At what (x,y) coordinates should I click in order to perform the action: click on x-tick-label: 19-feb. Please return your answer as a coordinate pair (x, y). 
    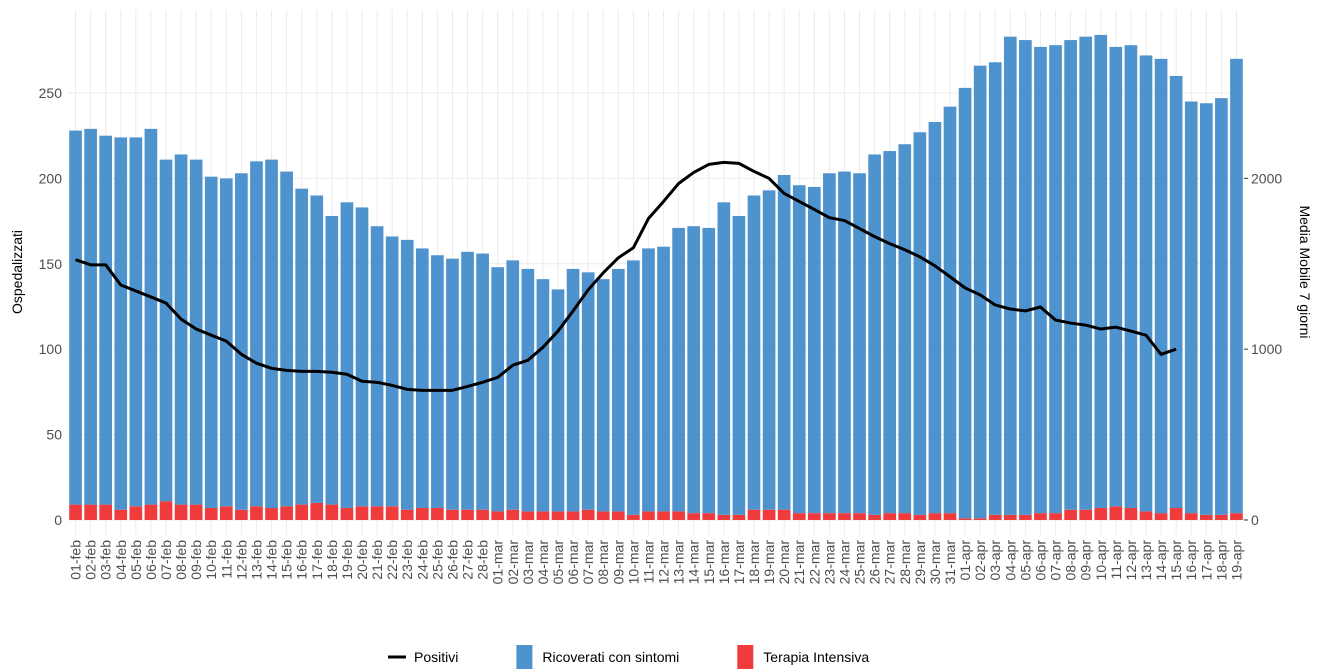
    Looking at the image, I should click on (347, 560).